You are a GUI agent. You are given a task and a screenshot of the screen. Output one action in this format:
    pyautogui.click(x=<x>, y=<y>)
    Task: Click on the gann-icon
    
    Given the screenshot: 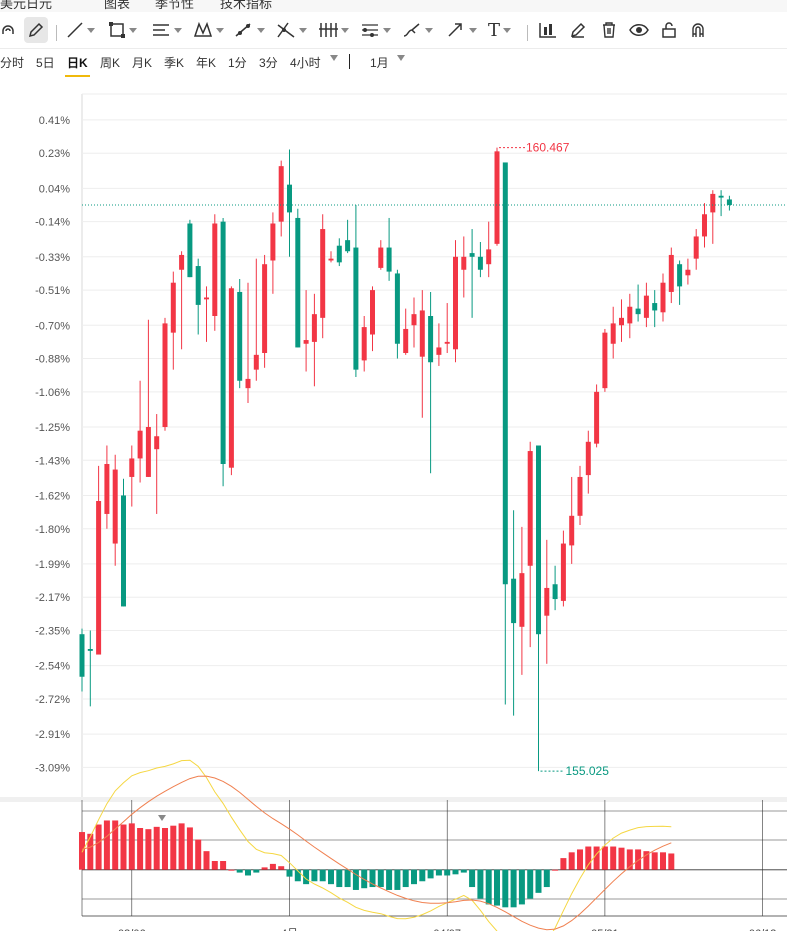 What is the action you would take?
    pyautogui.click(x=291, y=30)
    